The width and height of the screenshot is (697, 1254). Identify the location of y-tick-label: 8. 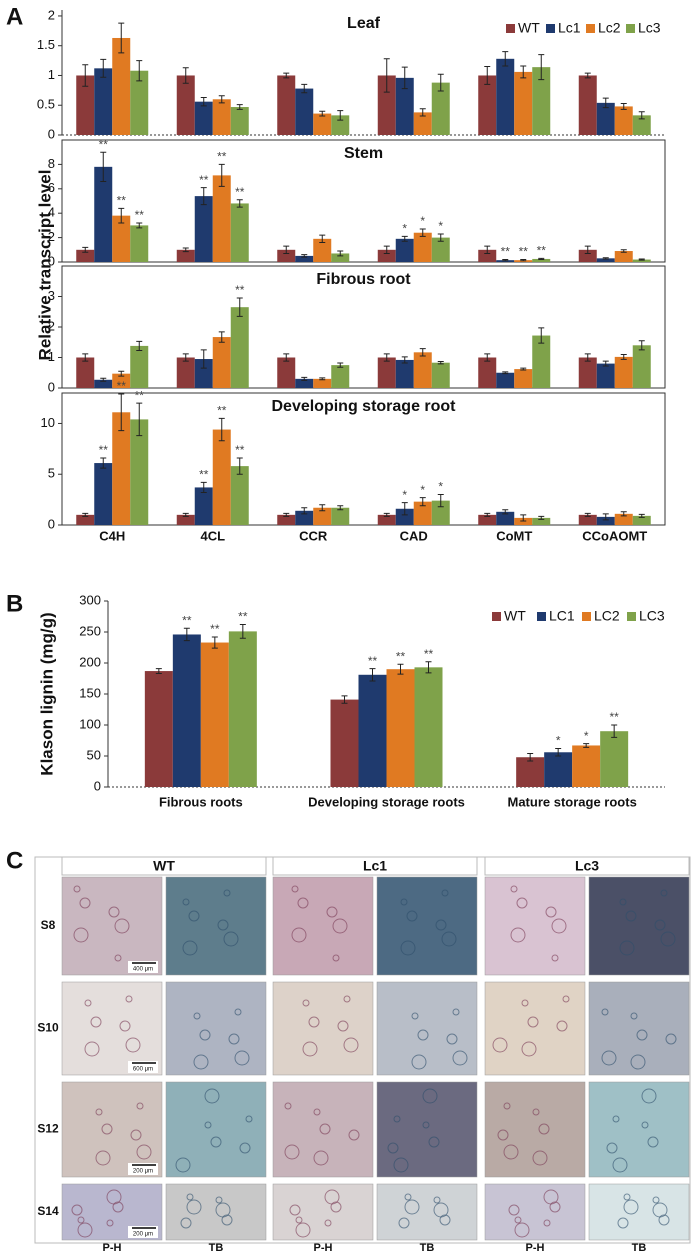
(51, 163).